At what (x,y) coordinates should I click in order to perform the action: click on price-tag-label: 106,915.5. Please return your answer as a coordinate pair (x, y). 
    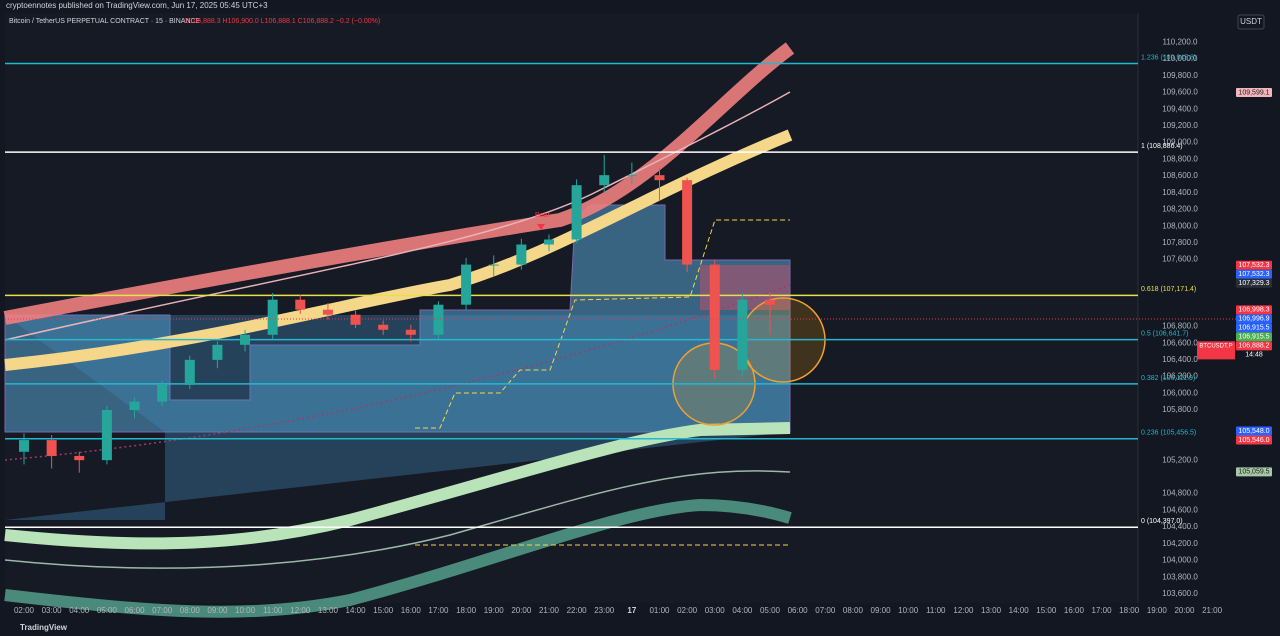
    Looking at the image, I should click on (1253, 328).